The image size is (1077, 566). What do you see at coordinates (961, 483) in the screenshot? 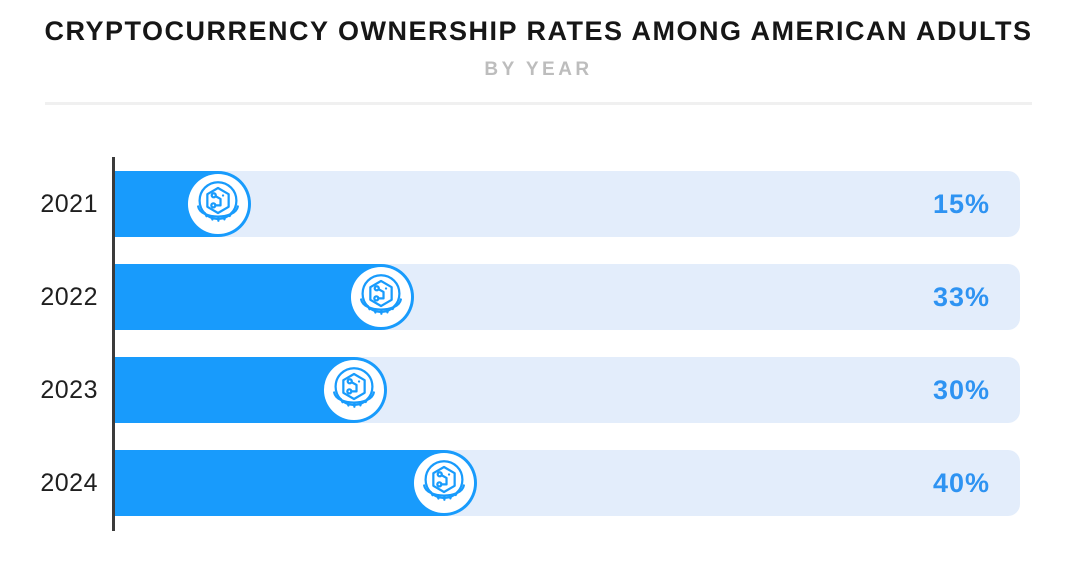
I see `value-label: 40%` at bounding box center [961, 483].